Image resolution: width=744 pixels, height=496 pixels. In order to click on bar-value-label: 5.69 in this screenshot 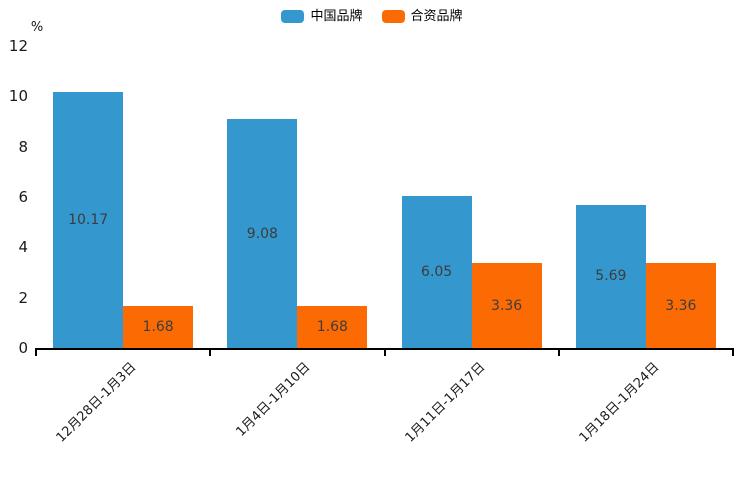, I will do `click(611, 276)`.